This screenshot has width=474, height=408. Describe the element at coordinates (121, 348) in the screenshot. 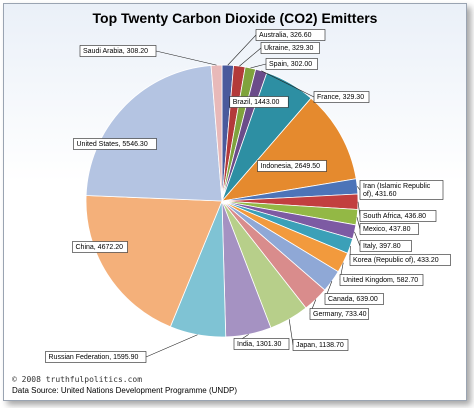

I see `slice-label-russian-federation: Russian Federation, 1595.90` at that location.